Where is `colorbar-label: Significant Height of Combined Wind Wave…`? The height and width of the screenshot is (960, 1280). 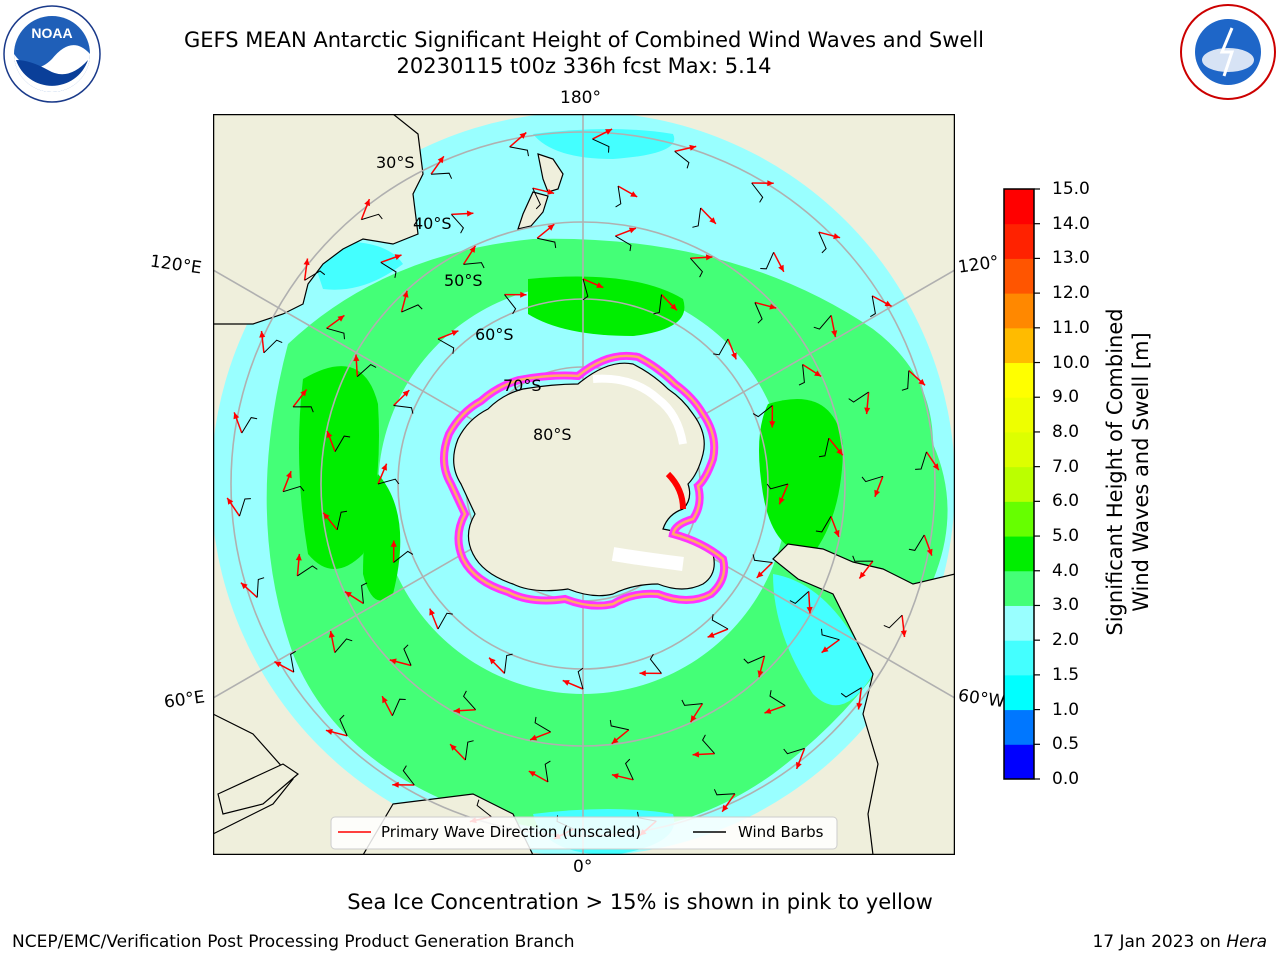 colorbar-label: Significant Height of Combined Wind Wave… is located at coordinates (1128, 472).